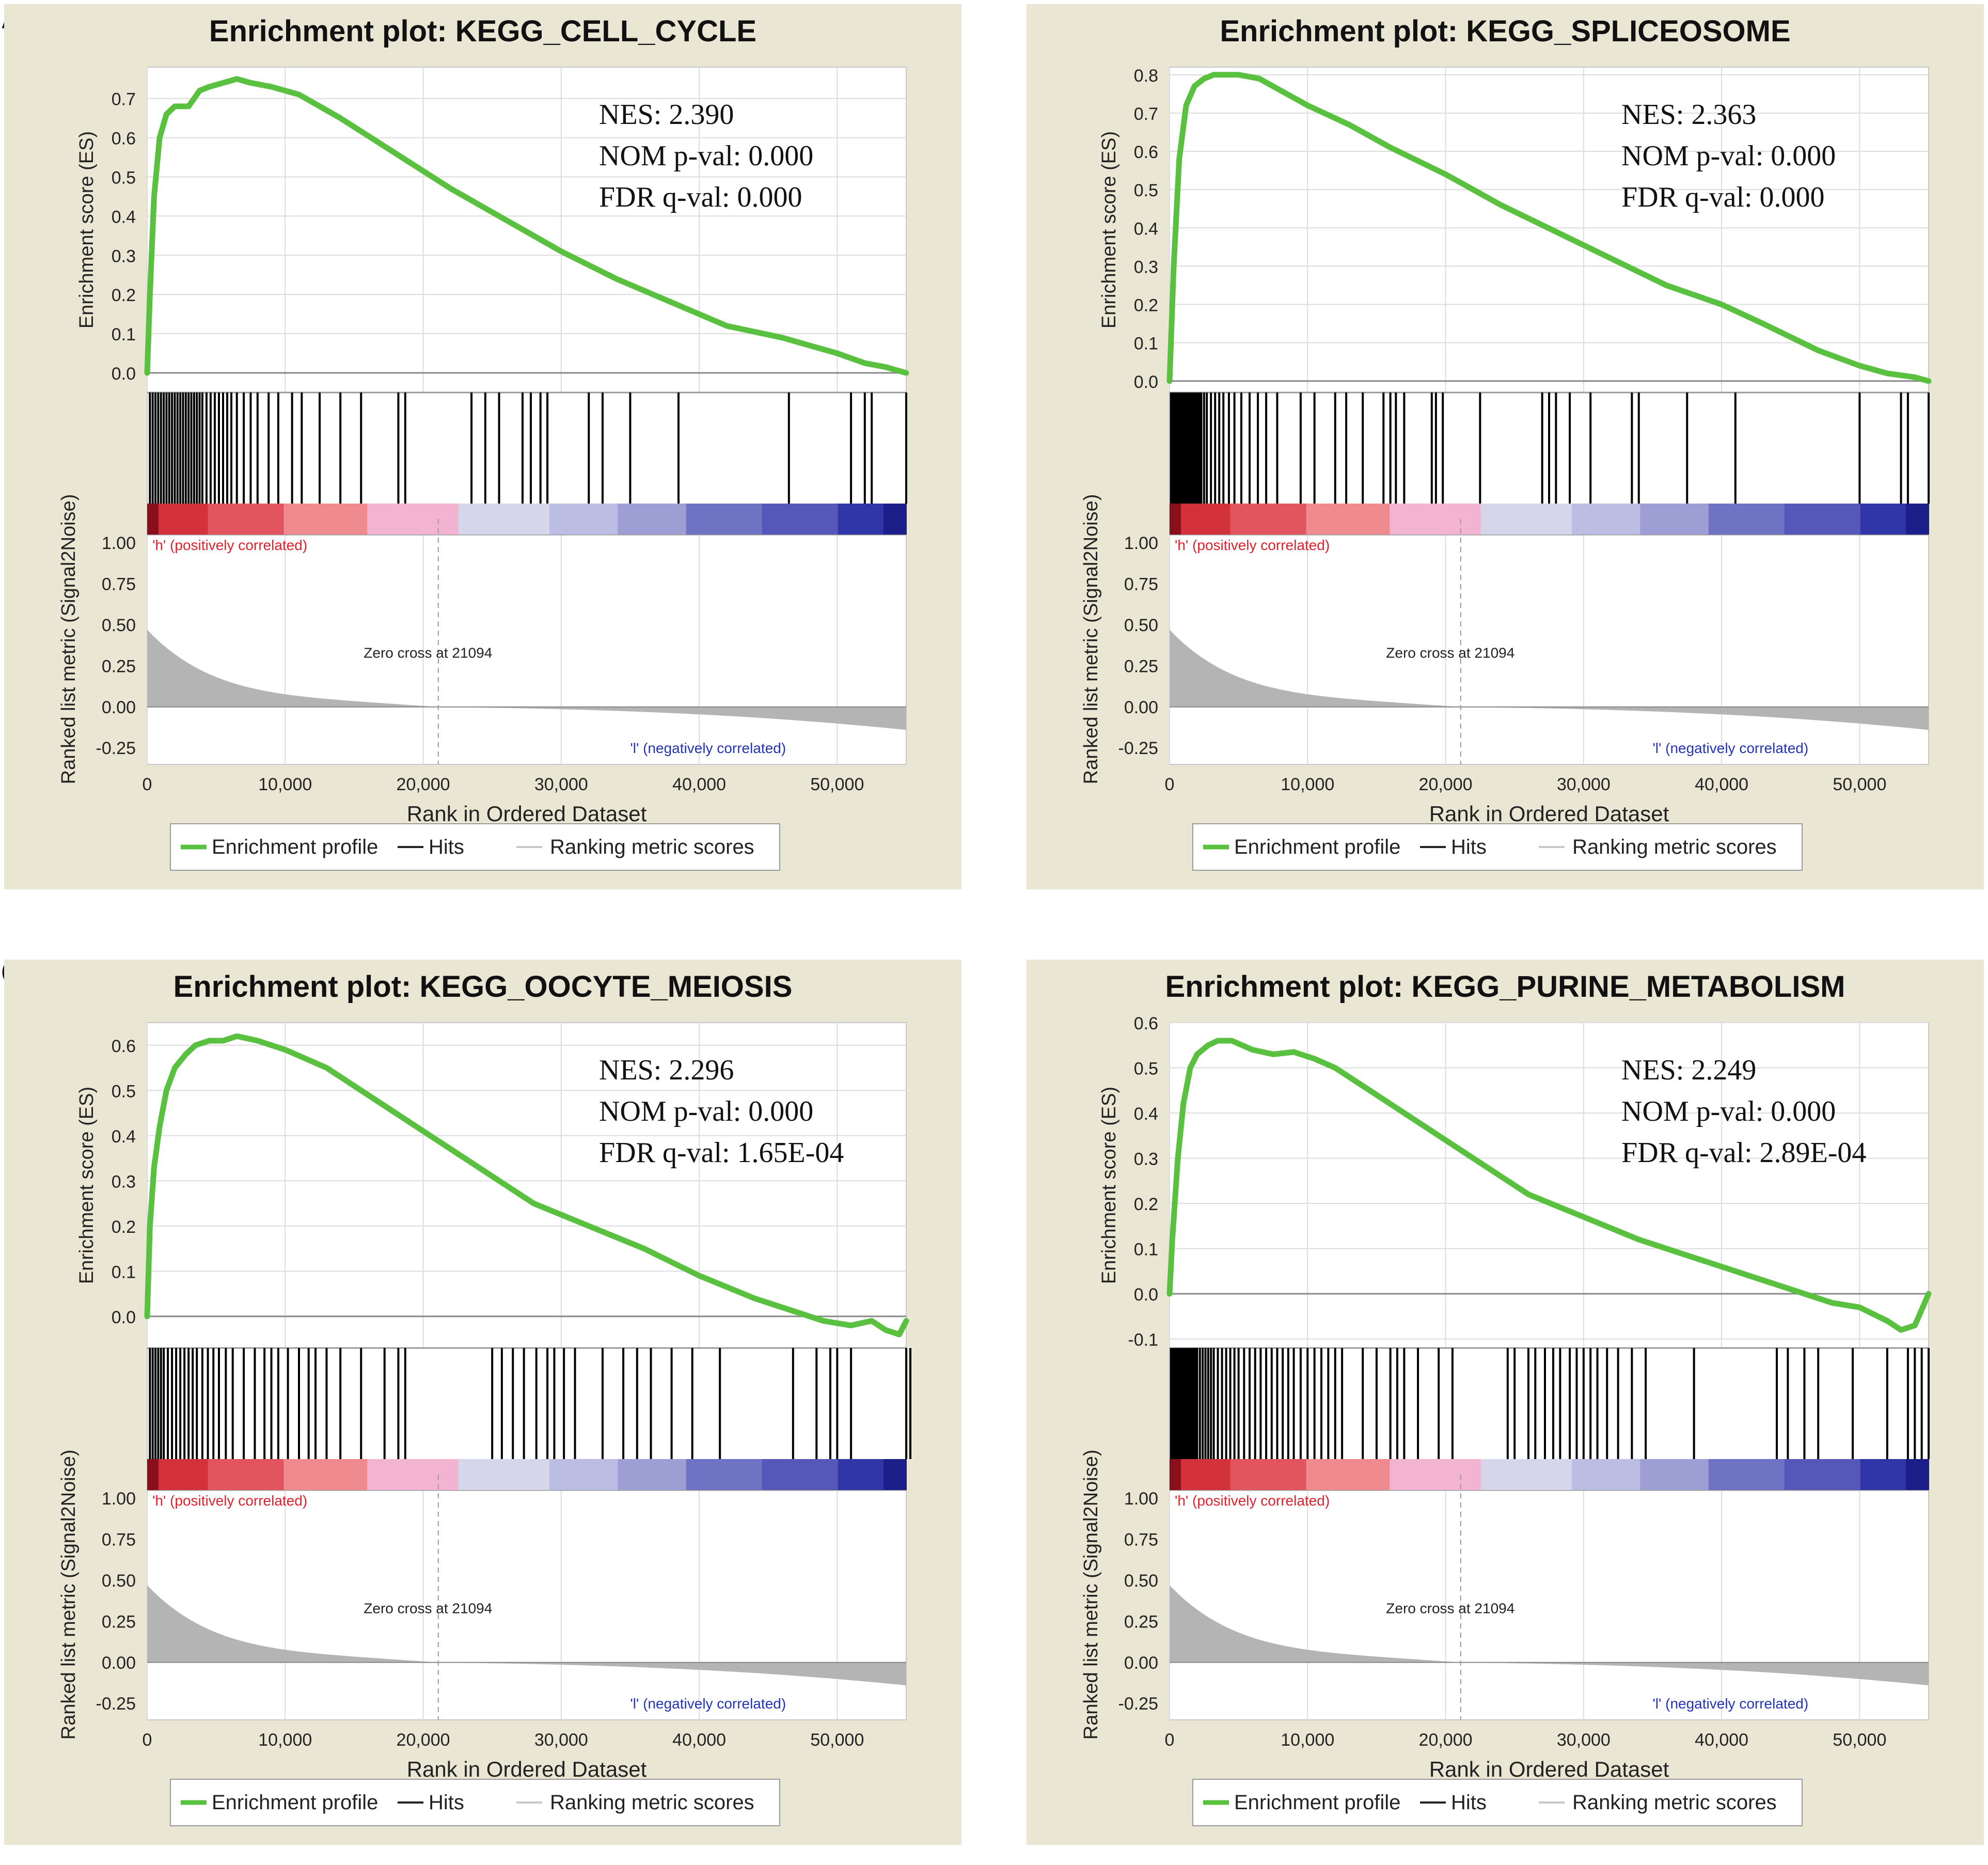 Image resolution: width=1988 pixels, height=1865 pixels. I want to click on zero-cross-label: Zero cross at 21094, so click(1450, 653).